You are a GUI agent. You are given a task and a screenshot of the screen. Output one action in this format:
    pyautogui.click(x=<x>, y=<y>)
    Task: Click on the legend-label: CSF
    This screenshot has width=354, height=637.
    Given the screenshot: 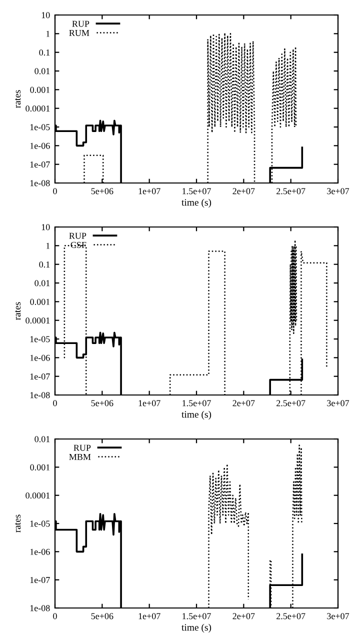 What is the action you would take?
    pyautogui.click(x=78, y=245)
    